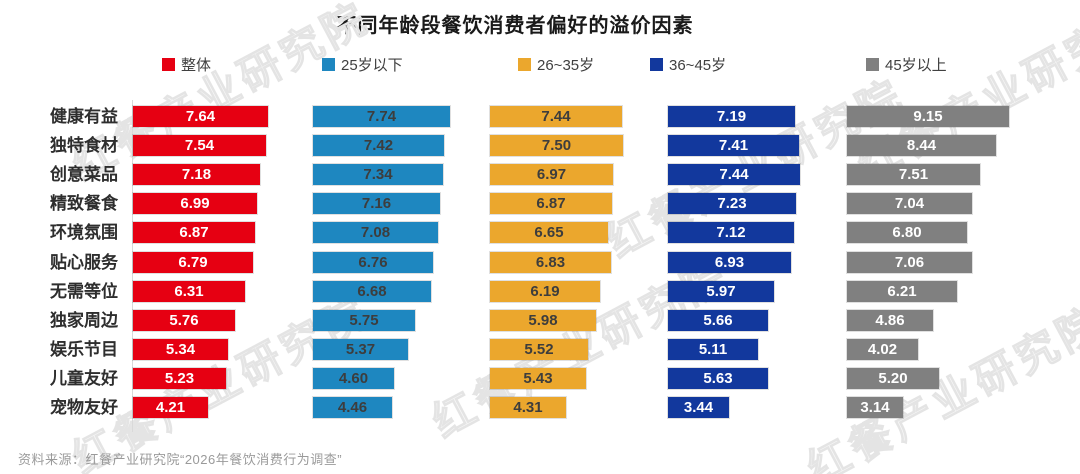  What do you see at coordinates (921, 146) in the screenshot?
I see `bar: 8.44` at bounding box center [921, 146].